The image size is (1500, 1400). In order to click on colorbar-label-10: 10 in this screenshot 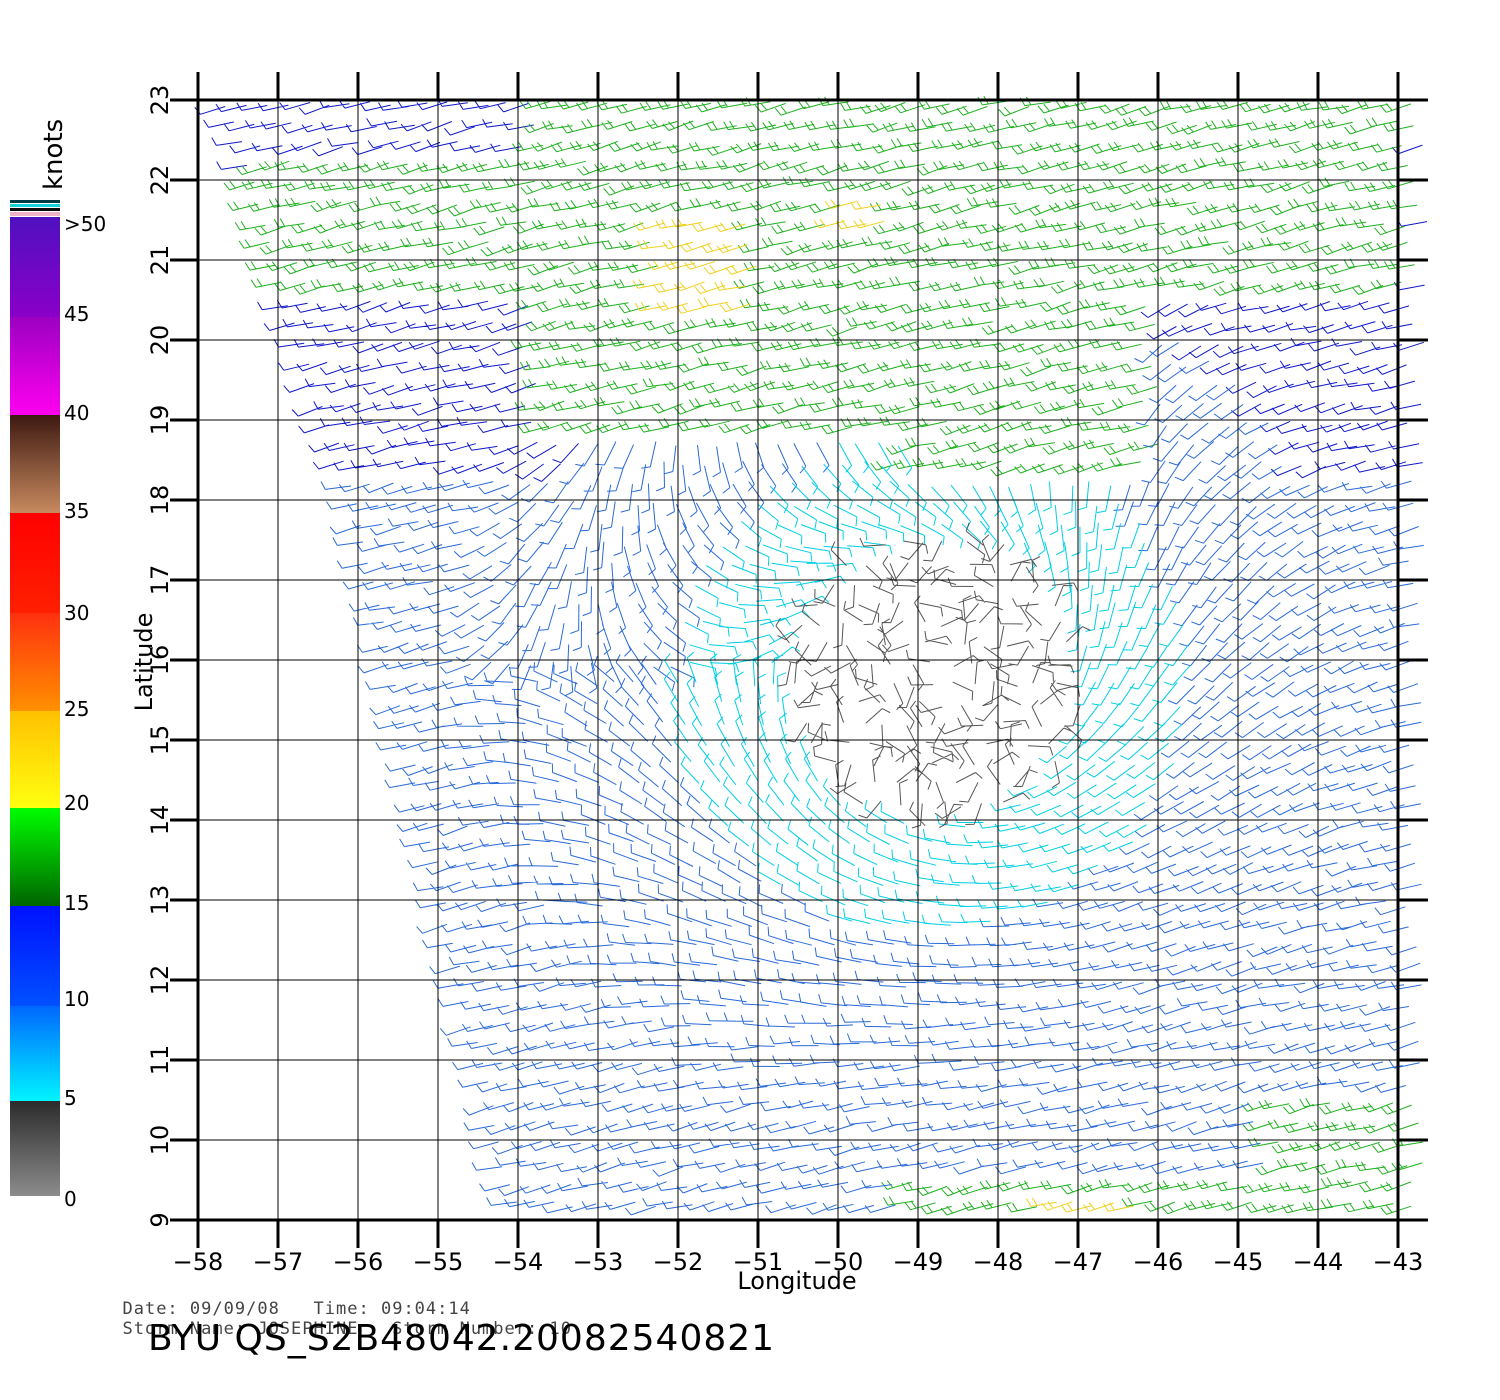, I will do `click(76, 999)`.